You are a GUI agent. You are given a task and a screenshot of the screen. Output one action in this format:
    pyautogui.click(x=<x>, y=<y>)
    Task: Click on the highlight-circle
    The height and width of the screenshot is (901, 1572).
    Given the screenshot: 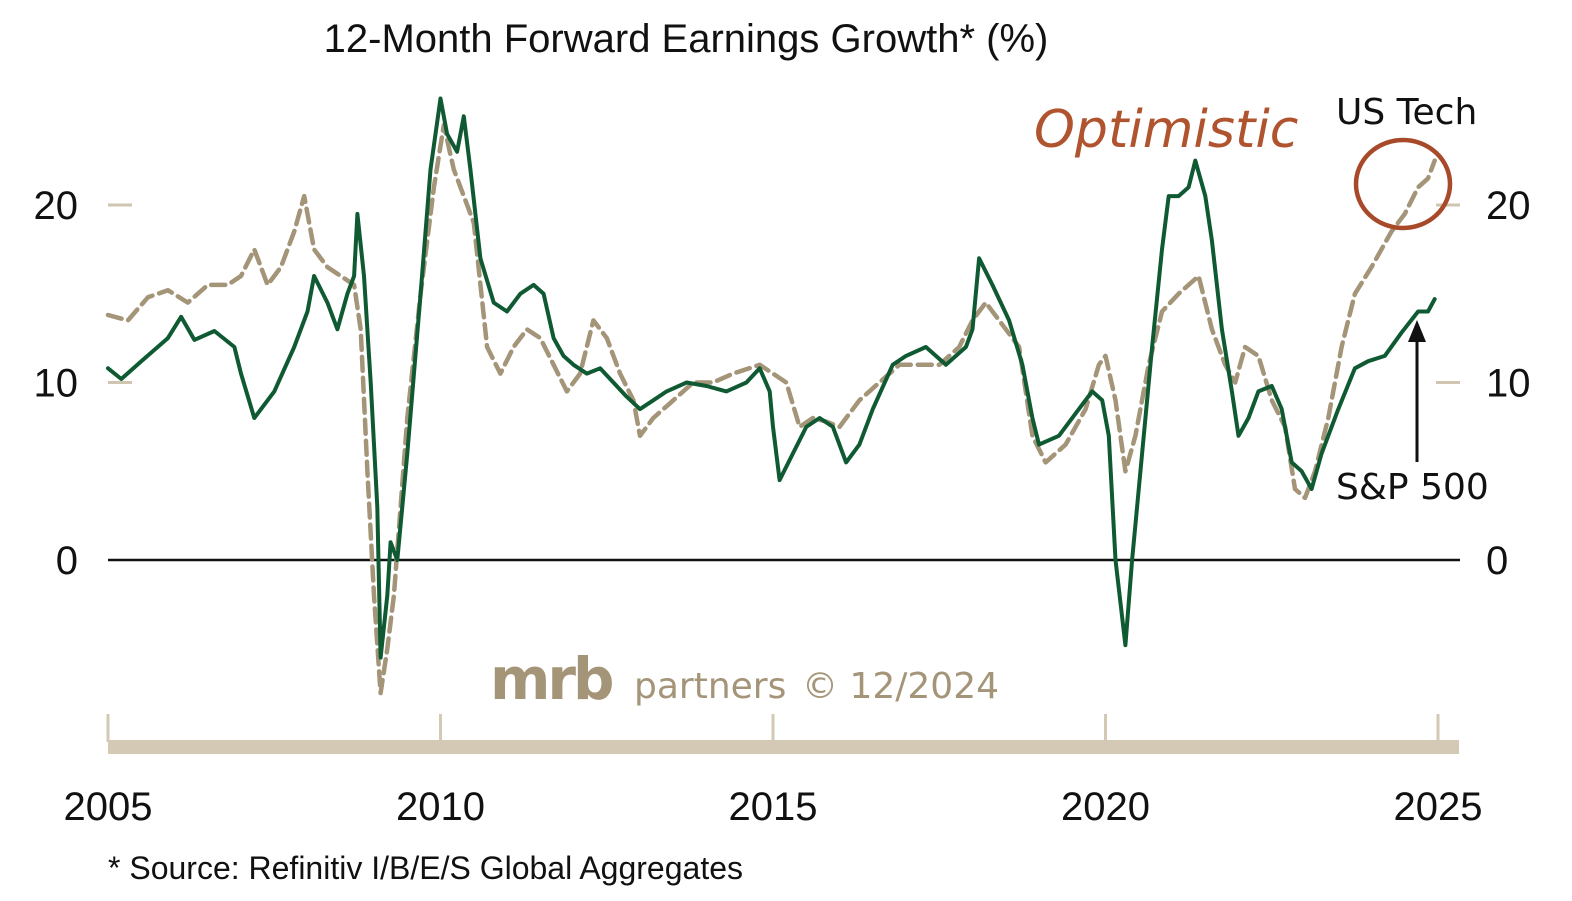 What is the action you would take?
    pyautogui.click(x=1403, y=184)
    